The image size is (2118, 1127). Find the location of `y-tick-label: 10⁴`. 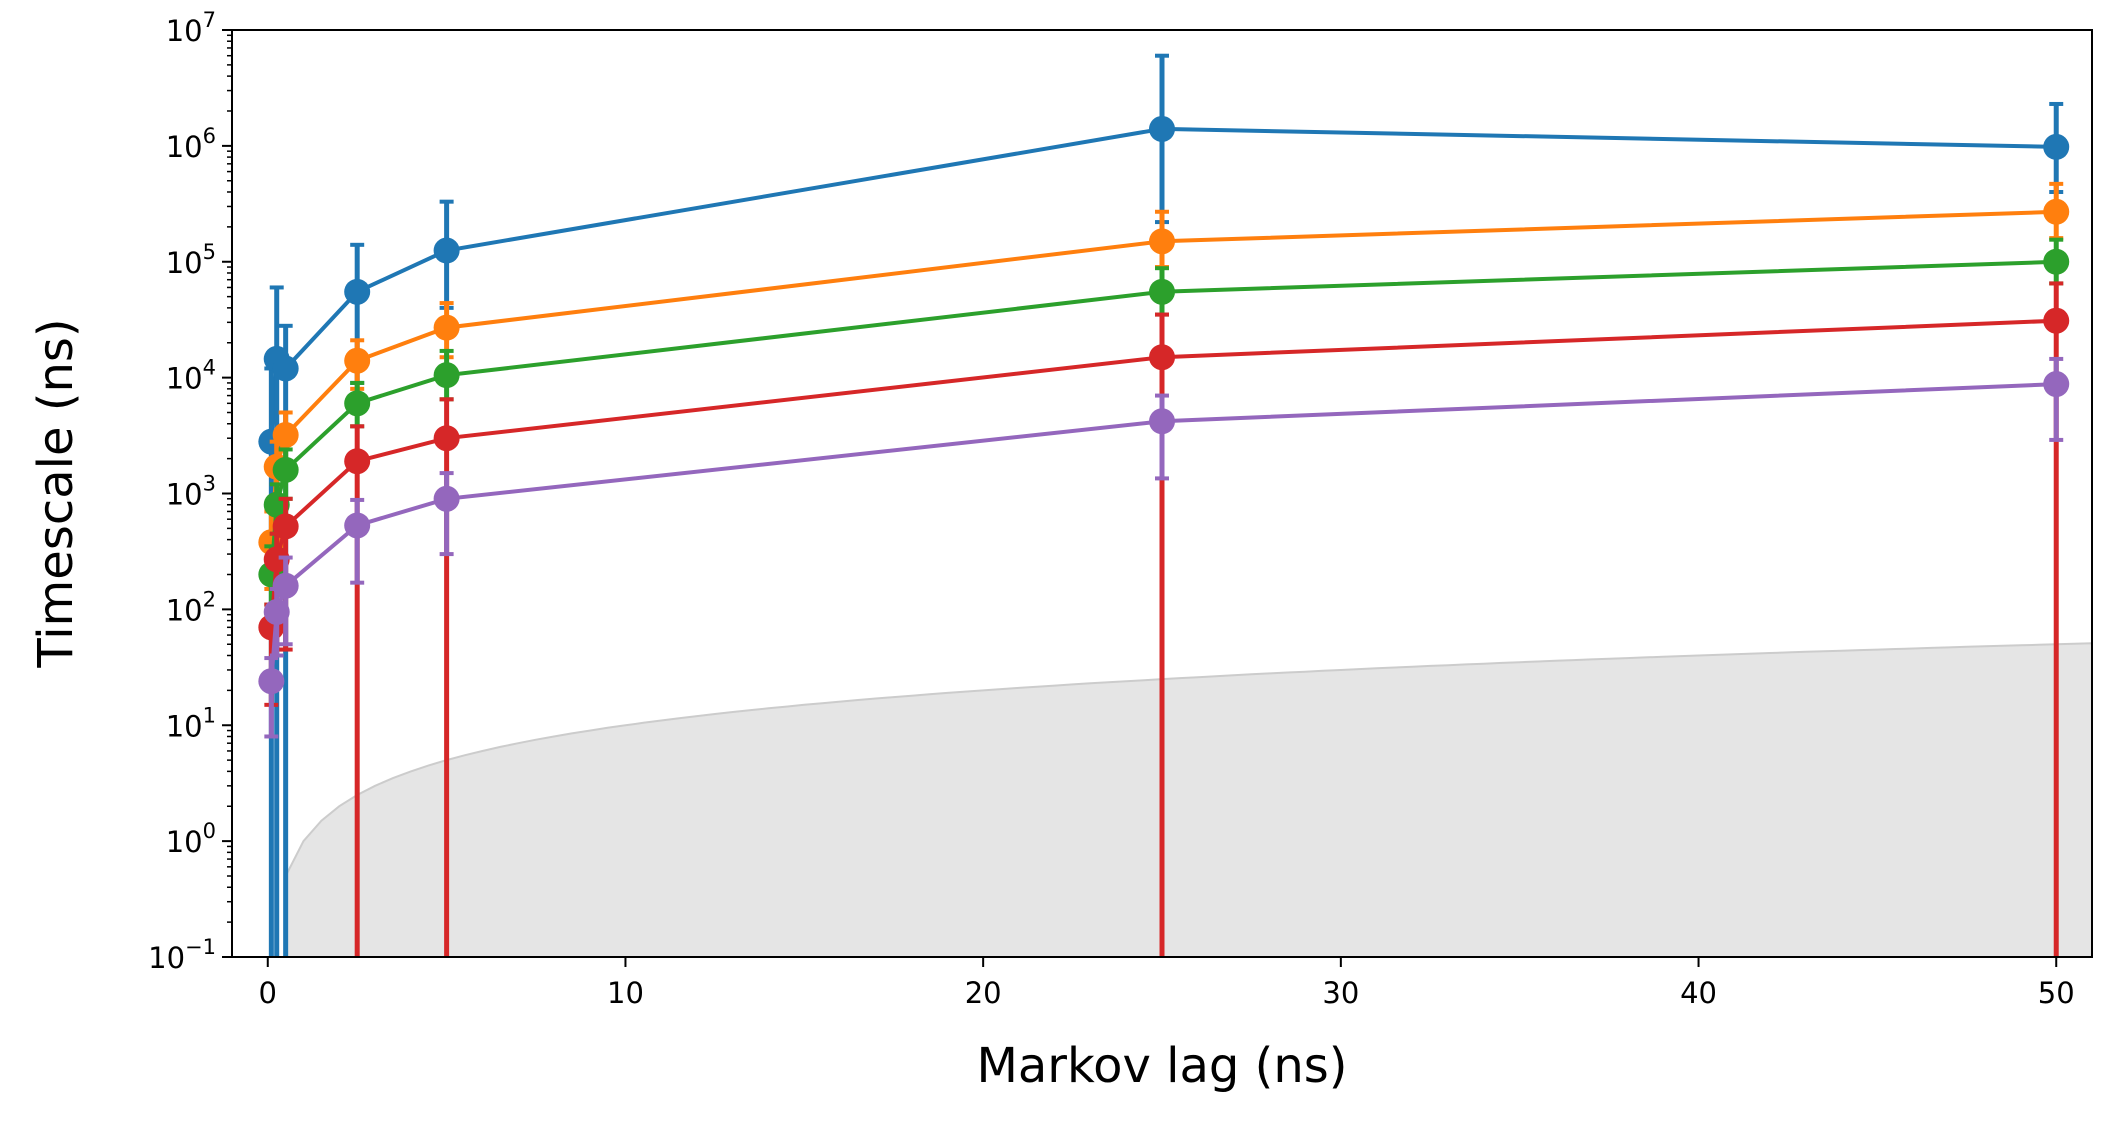

y-tick-label: 10⁴ is located at coordinates (191, 376).